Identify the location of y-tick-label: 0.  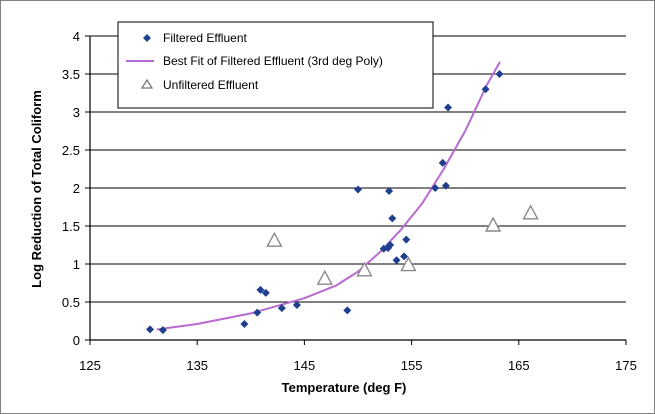
(76, 340).